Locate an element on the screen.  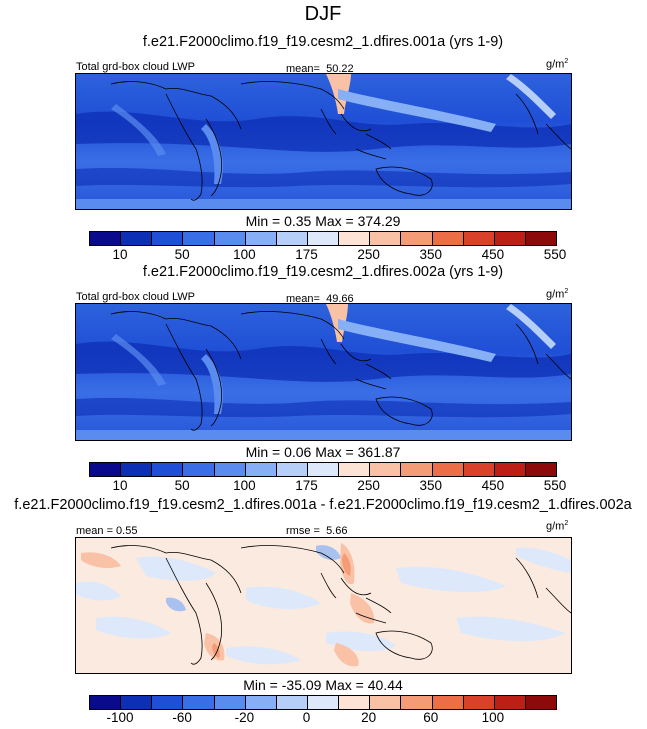
panel-2-field-label: Total grd-box cloud LWP is located at coordinates (136, 297).